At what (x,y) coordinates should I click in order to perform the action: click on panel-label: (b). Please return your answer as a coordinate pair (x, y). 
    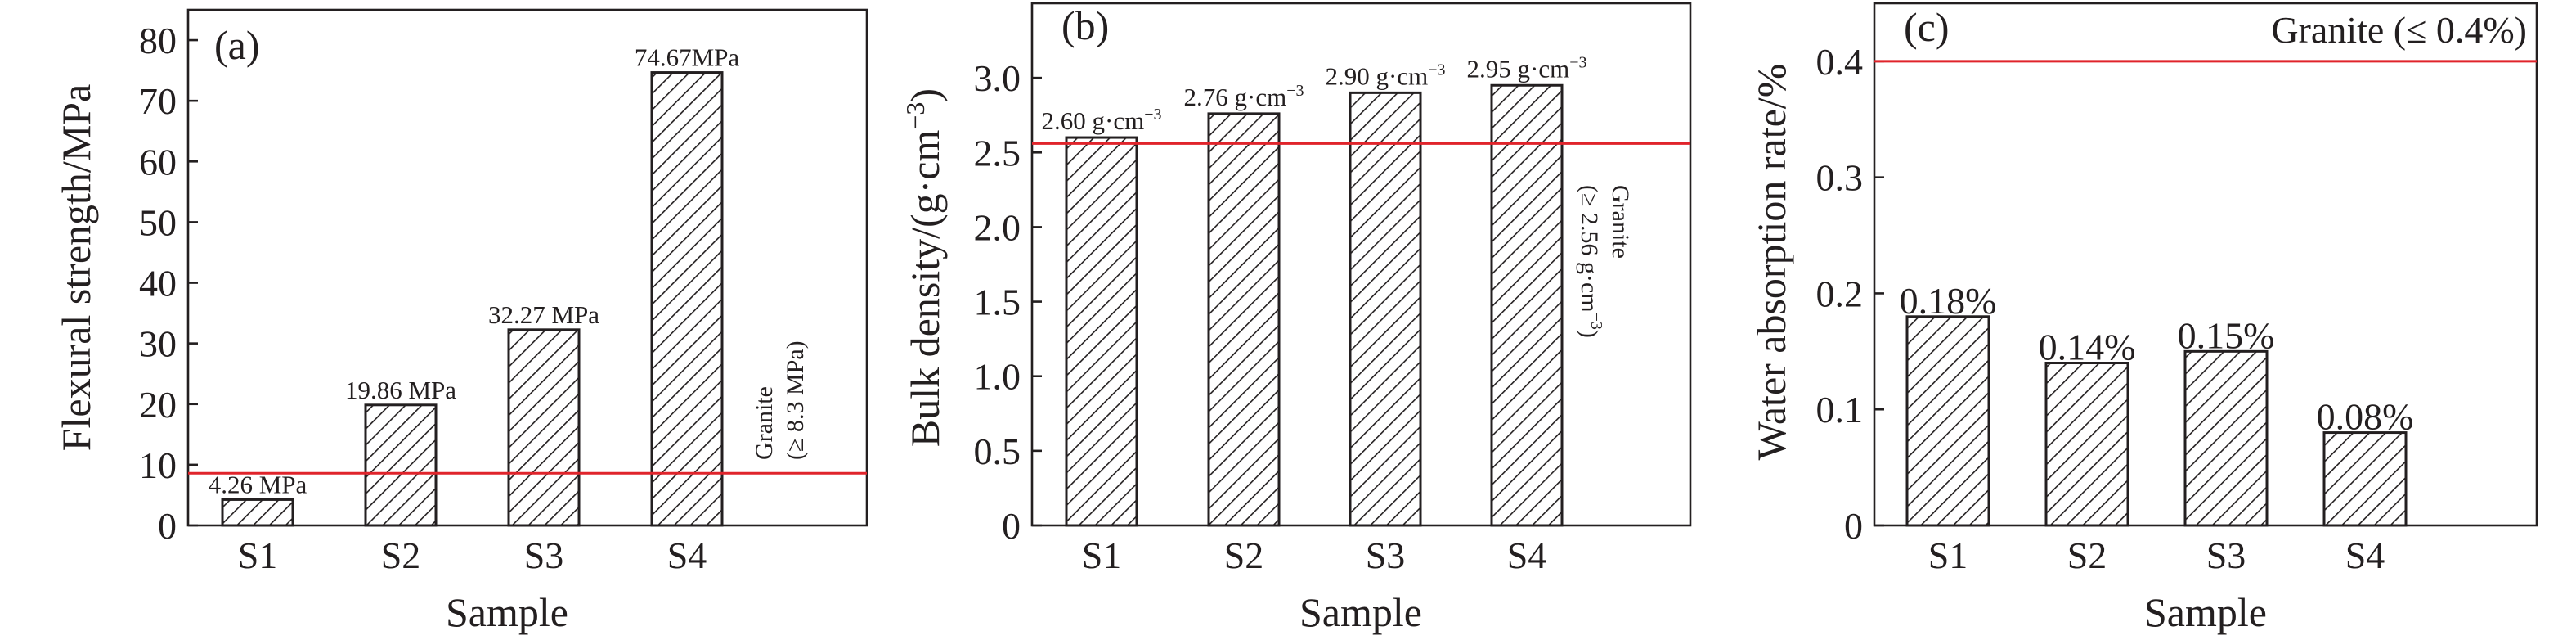
    Looking at the image, I should click on (1085, 25).